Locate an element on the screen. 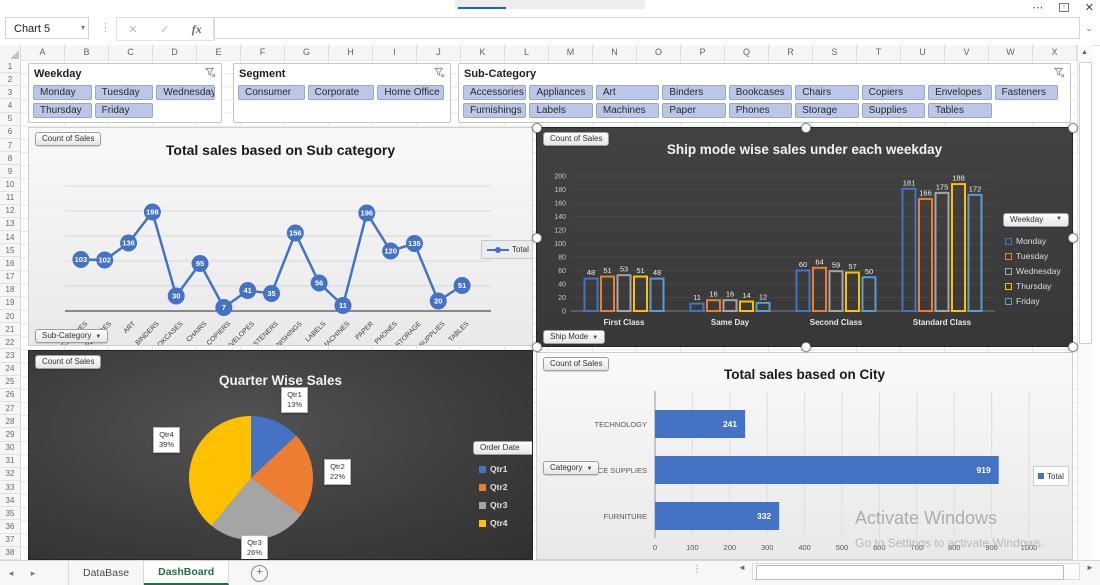 The height and width of the screenshot is (585, 1100). slicer-button: Paper is located at coordinates (694, 110).